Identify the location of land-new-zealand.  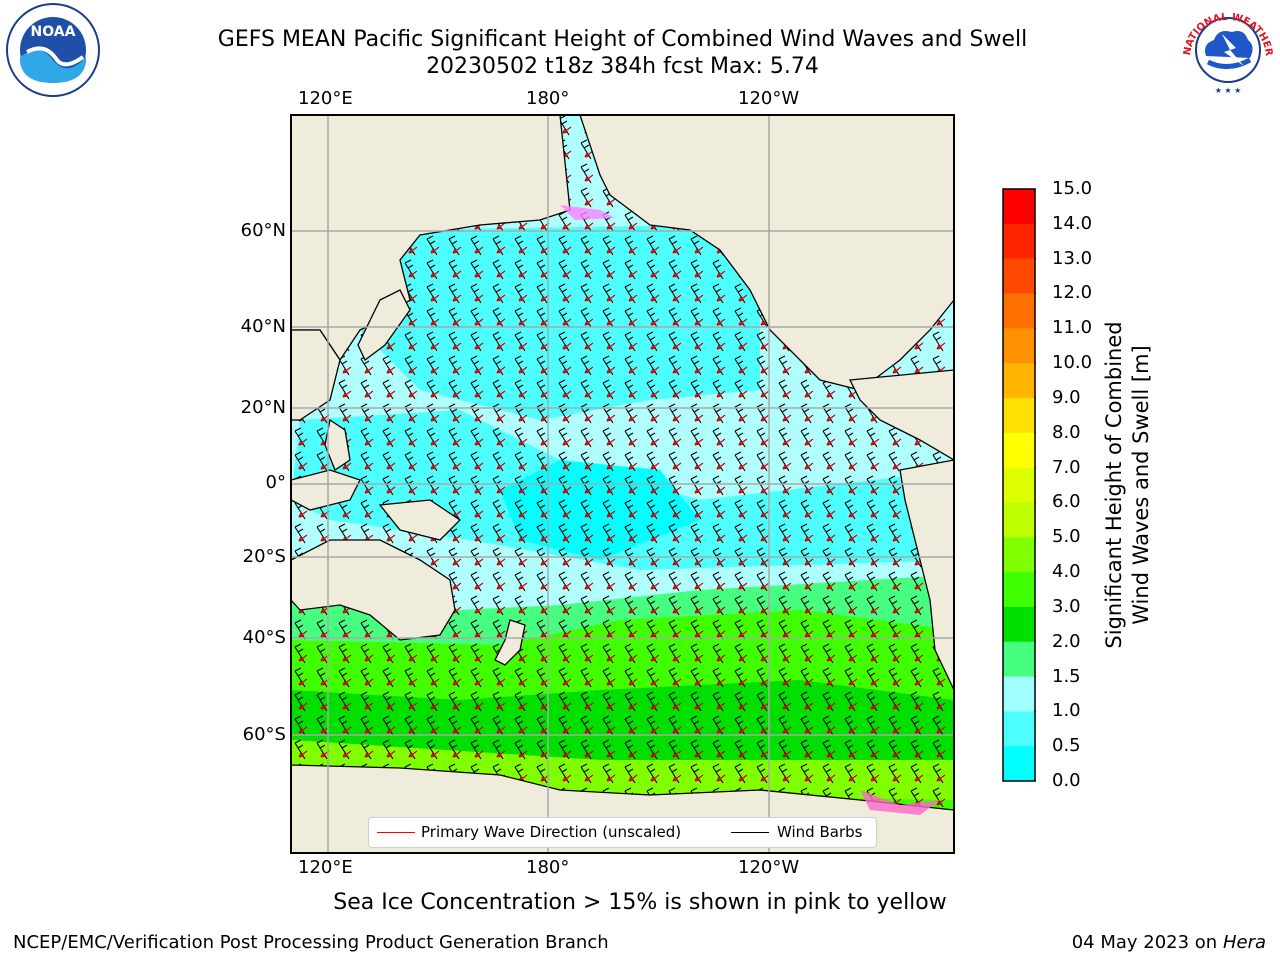
(510, 642).